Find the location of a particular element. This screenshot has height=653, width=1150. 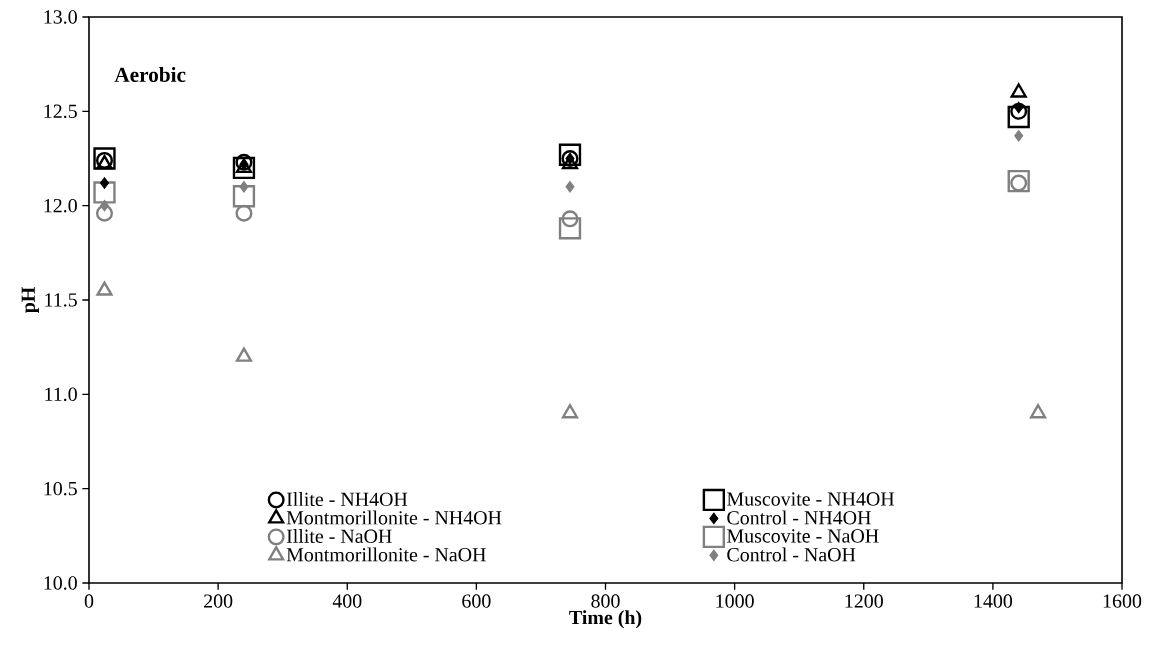

legend-label: Control - NH4OH is located at coordinates (799, 517).